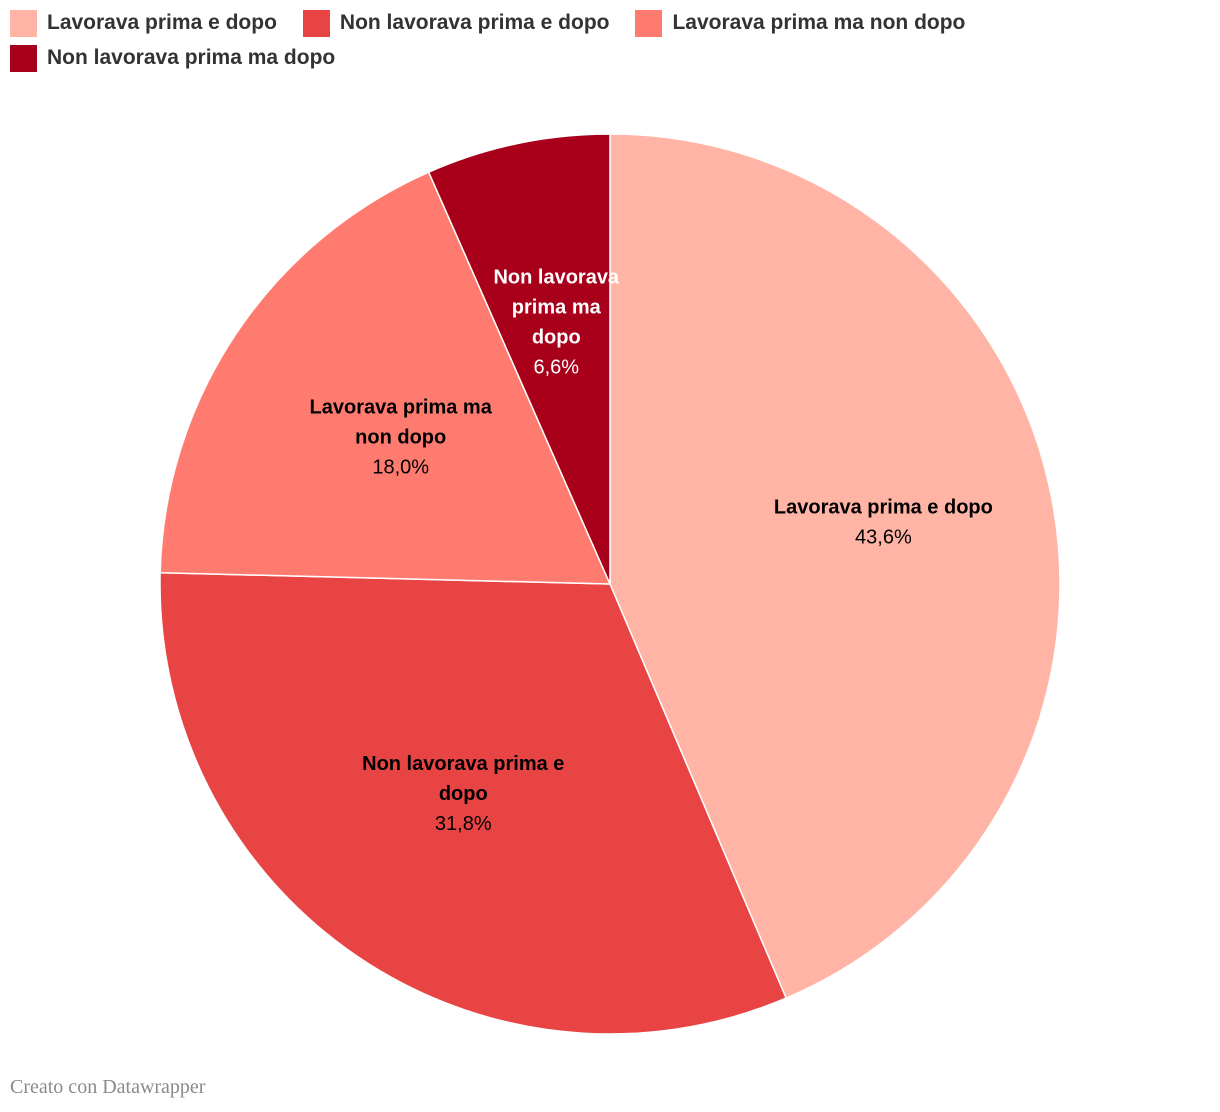 The height and width of the screenshot is (1112, 1220). Describe the element at coordinates (556, 368) in the screenshot. I see `slice-label-value: 6,6%` at that location.